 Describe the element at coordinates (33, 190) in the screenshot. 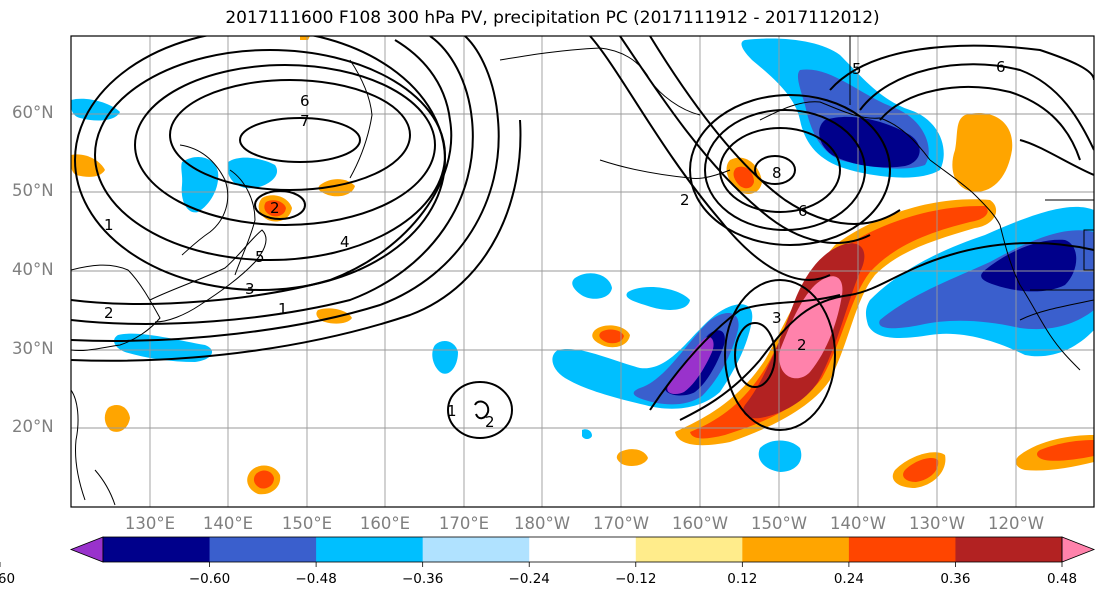

I see `lat-label: 50°N` at that location.